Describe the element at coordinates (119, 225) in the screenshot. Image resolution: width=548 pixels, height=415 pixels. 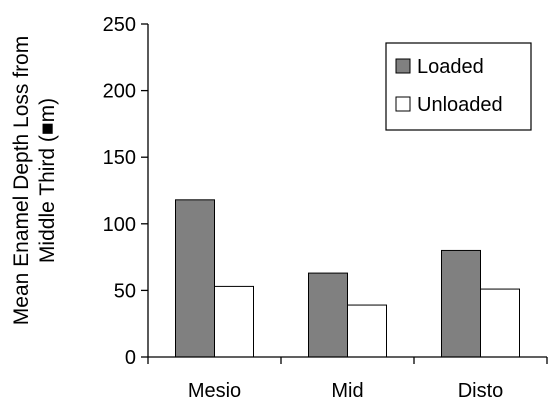
I see `y-tick-label: 100` at that location.